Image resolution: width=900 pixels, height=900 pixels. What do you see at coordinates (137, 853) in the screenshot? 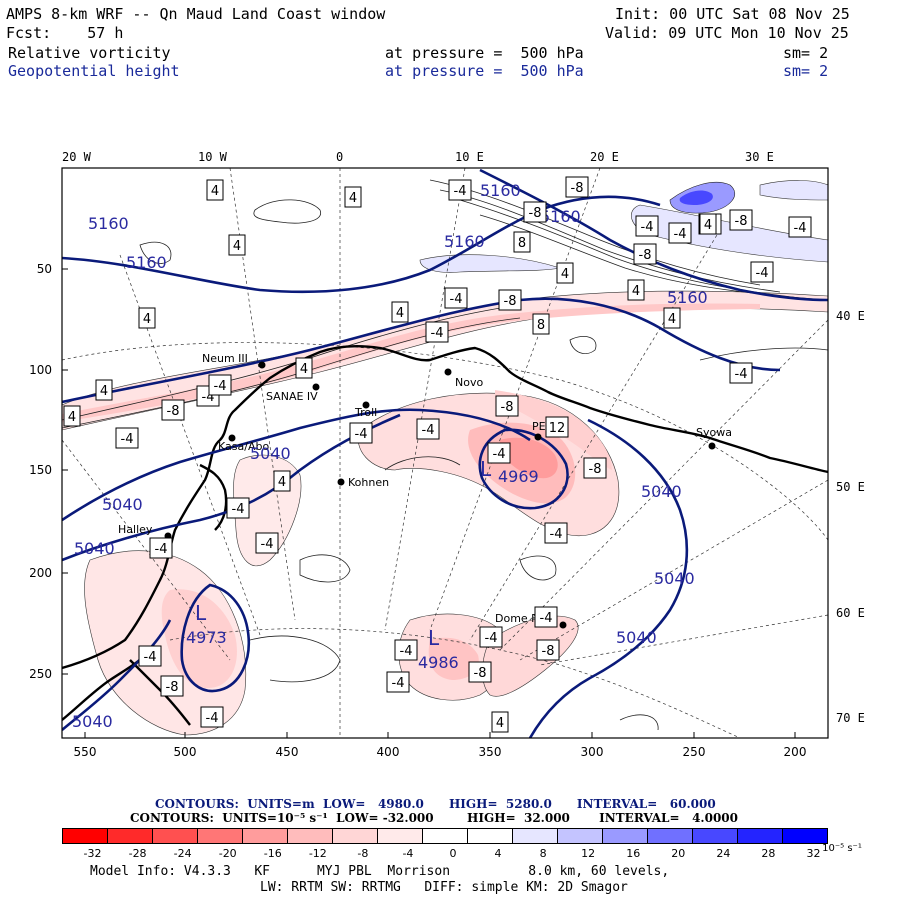
I see `colorbar-tick-label: -28` at bounding box center [137, 853].